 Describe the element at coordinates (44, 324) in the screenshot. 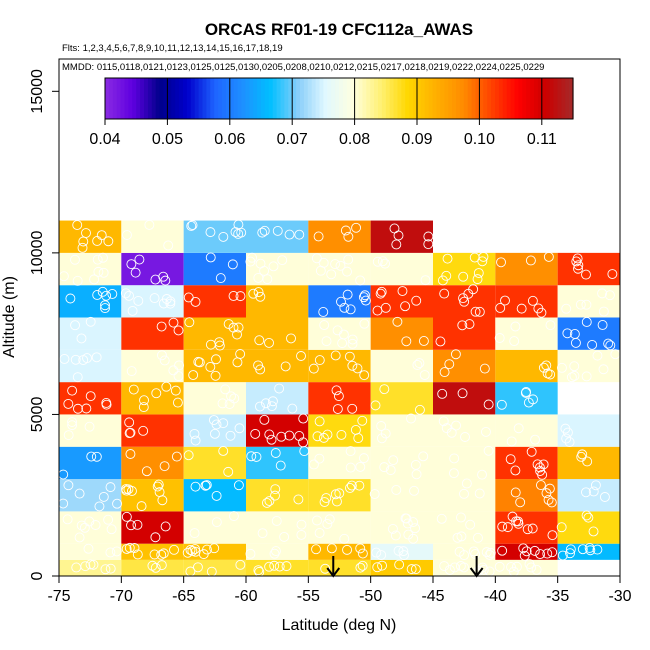

I see `y-axis-ticks: 0 5000 10000 15000` at that location.